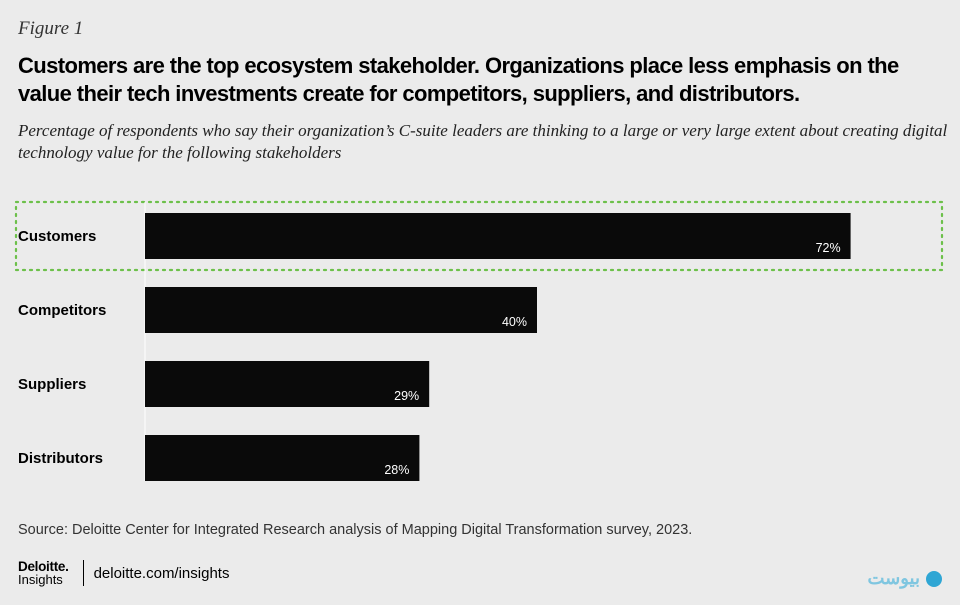  I want to click on logo-name: Deloitte, so click(42, 566).